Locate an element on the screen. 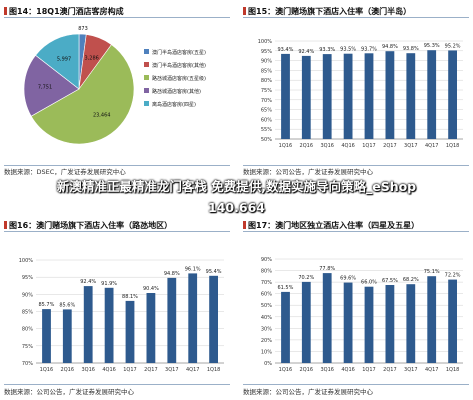 This screenshot has height=400, width=473. legend-label: 澳门半岛酒店客房(五星) is located at coordinates (179, 52).